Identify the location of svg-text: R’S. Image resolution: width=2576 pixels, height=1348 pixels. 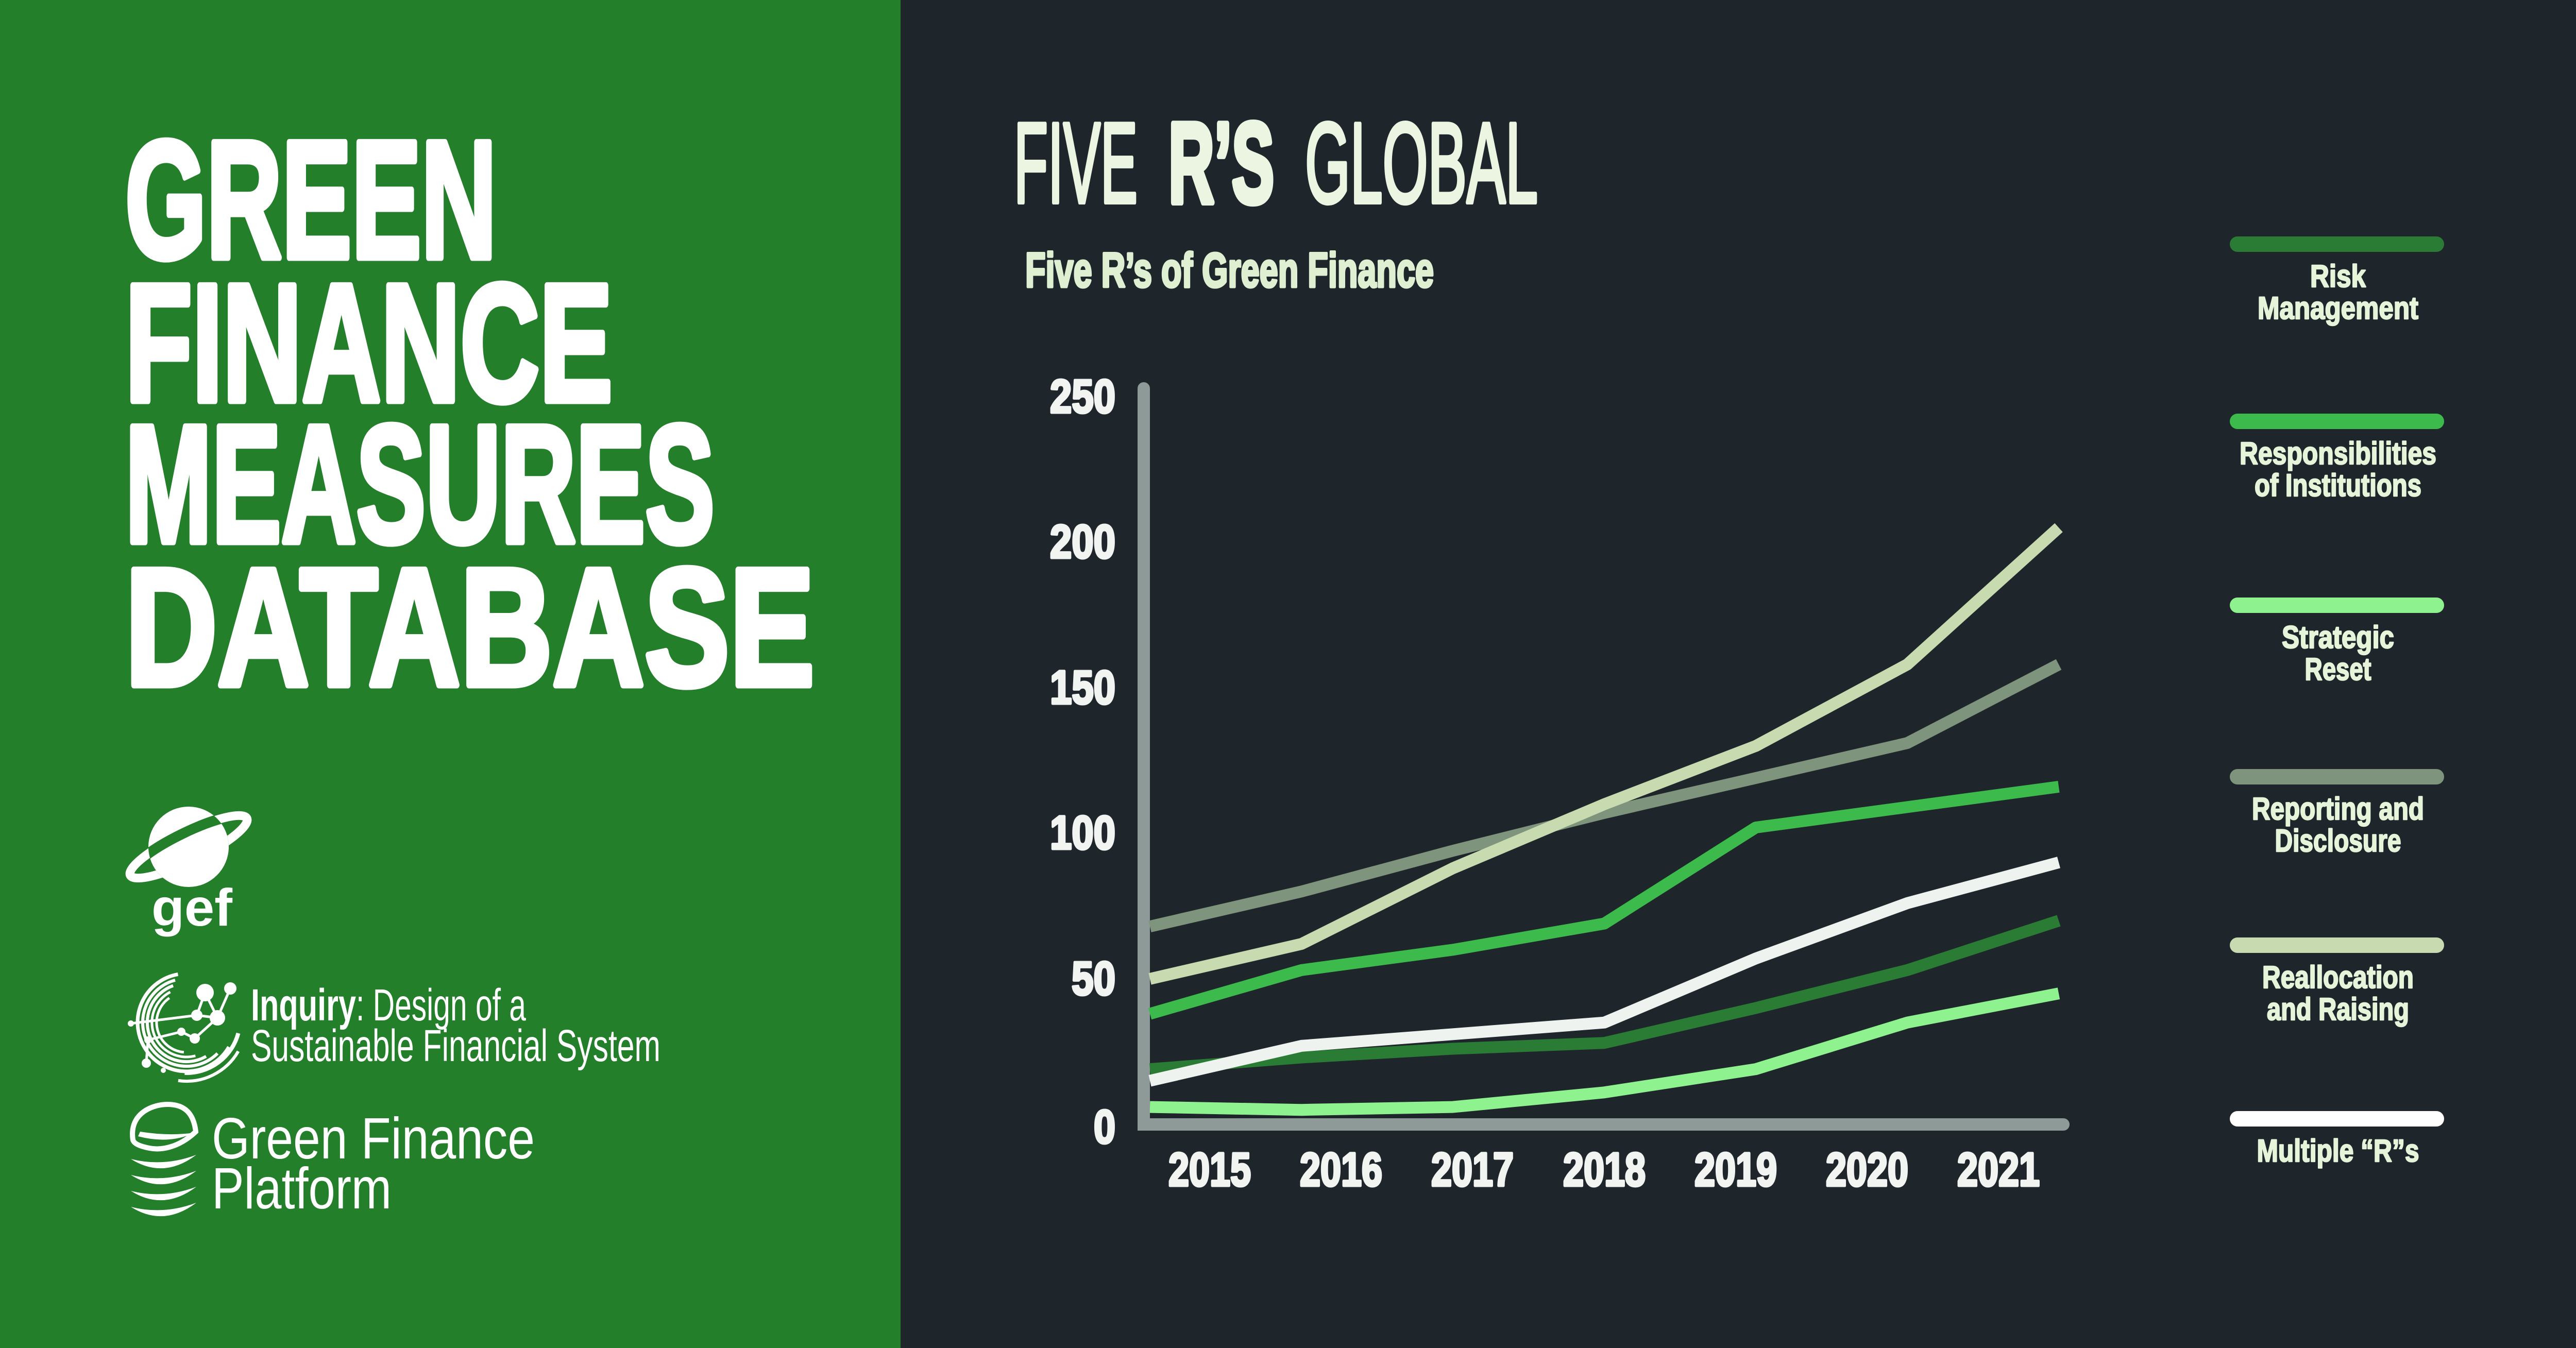
(1221, 163).